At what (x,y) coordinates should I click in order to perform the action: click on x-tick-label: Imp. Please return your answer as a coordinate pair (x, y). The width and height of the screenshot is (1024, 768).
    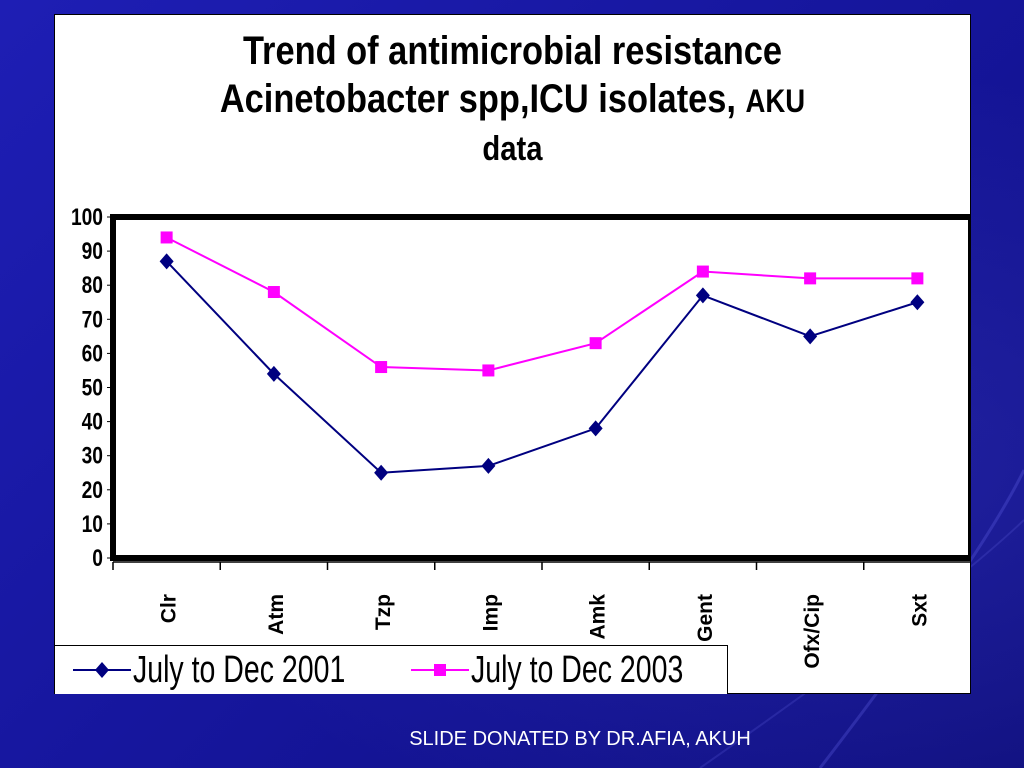
    Looking at the image, I should click on (490, 612).